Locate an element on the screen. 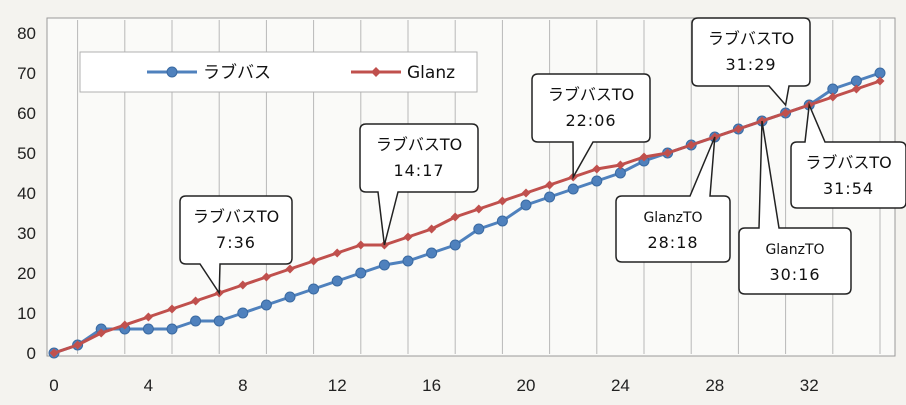  x-axis: 0 4 8 12 16 20 24 28 32 is located at coordinates (433, 385).